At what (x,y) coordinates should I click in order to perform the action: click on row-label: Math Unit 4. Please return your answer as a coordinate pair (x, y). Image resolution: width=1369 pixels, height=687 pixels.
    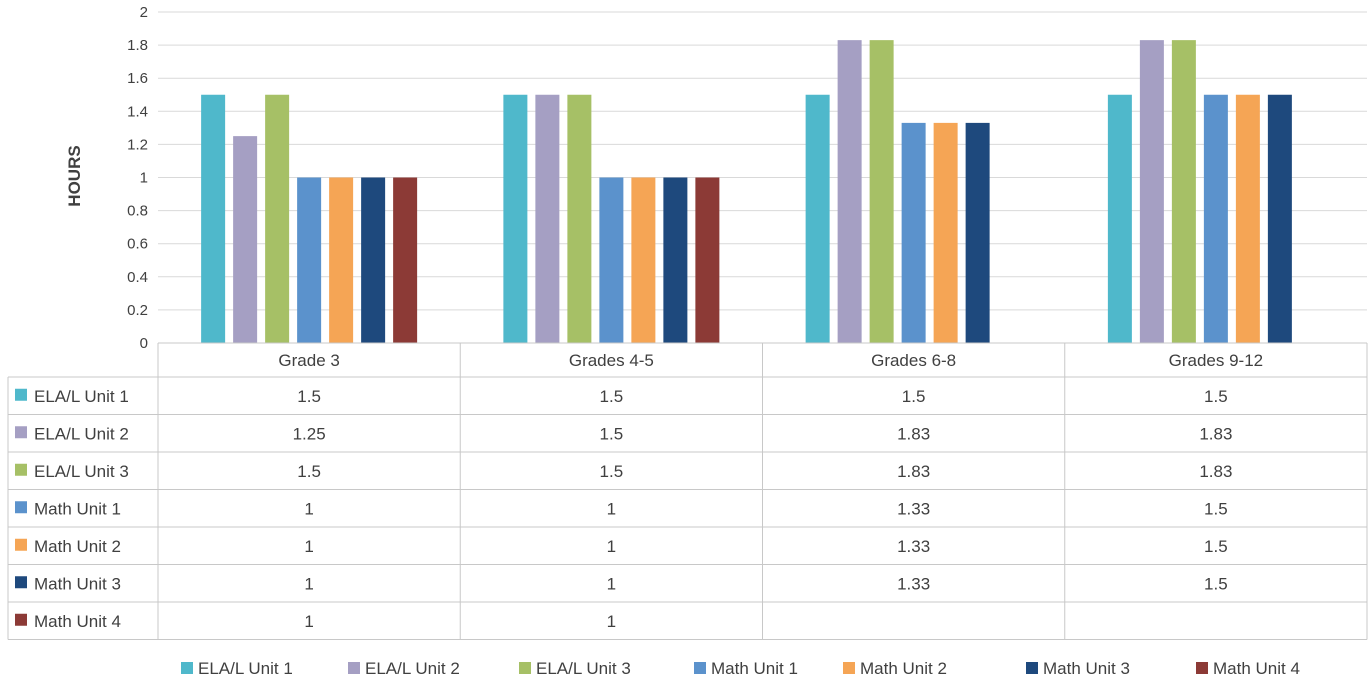
    Looking at the image, I should click on (77, 621).